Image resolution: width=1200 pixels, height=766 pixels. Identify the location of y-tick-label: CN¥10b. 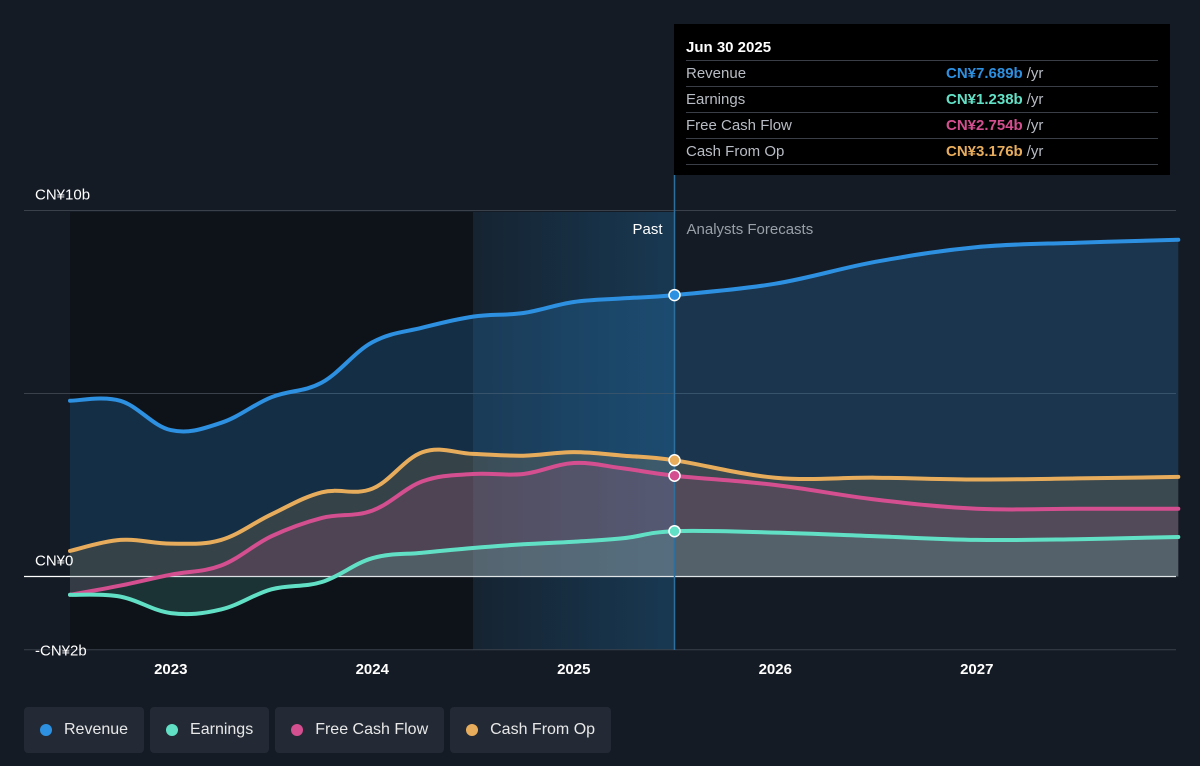
(62, 195).